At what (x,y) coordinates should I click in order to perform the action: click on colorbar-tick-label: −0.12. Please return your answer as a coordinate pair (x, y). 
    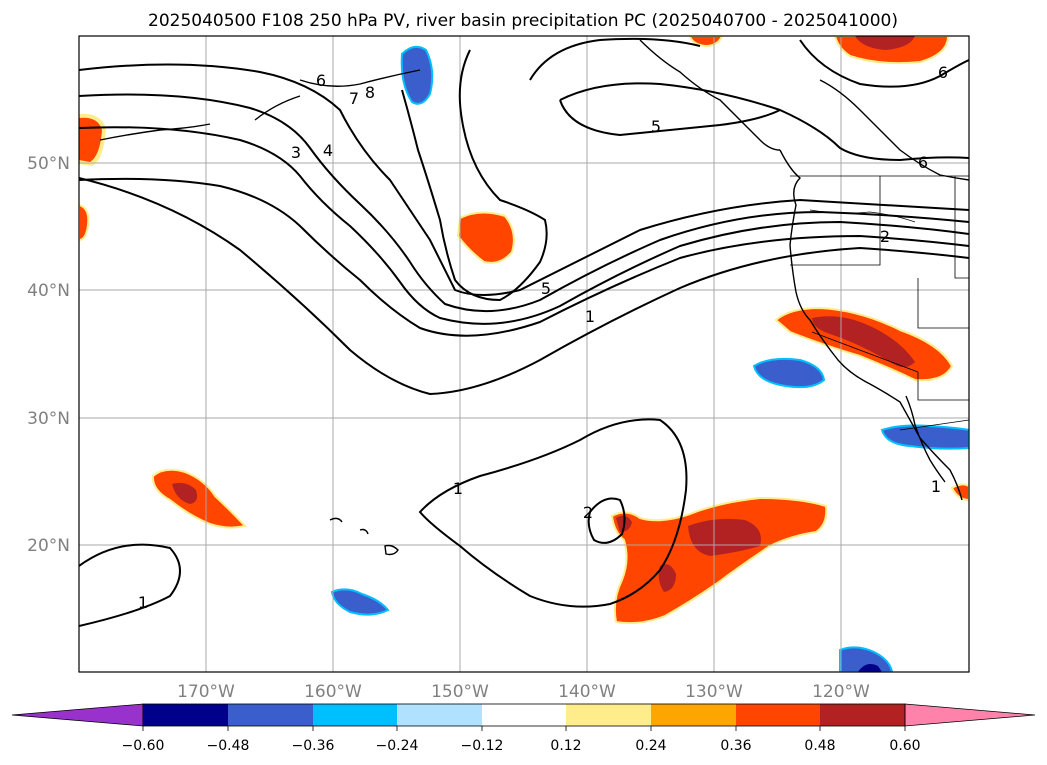
    Looking at the image, I should click on (482, 746).